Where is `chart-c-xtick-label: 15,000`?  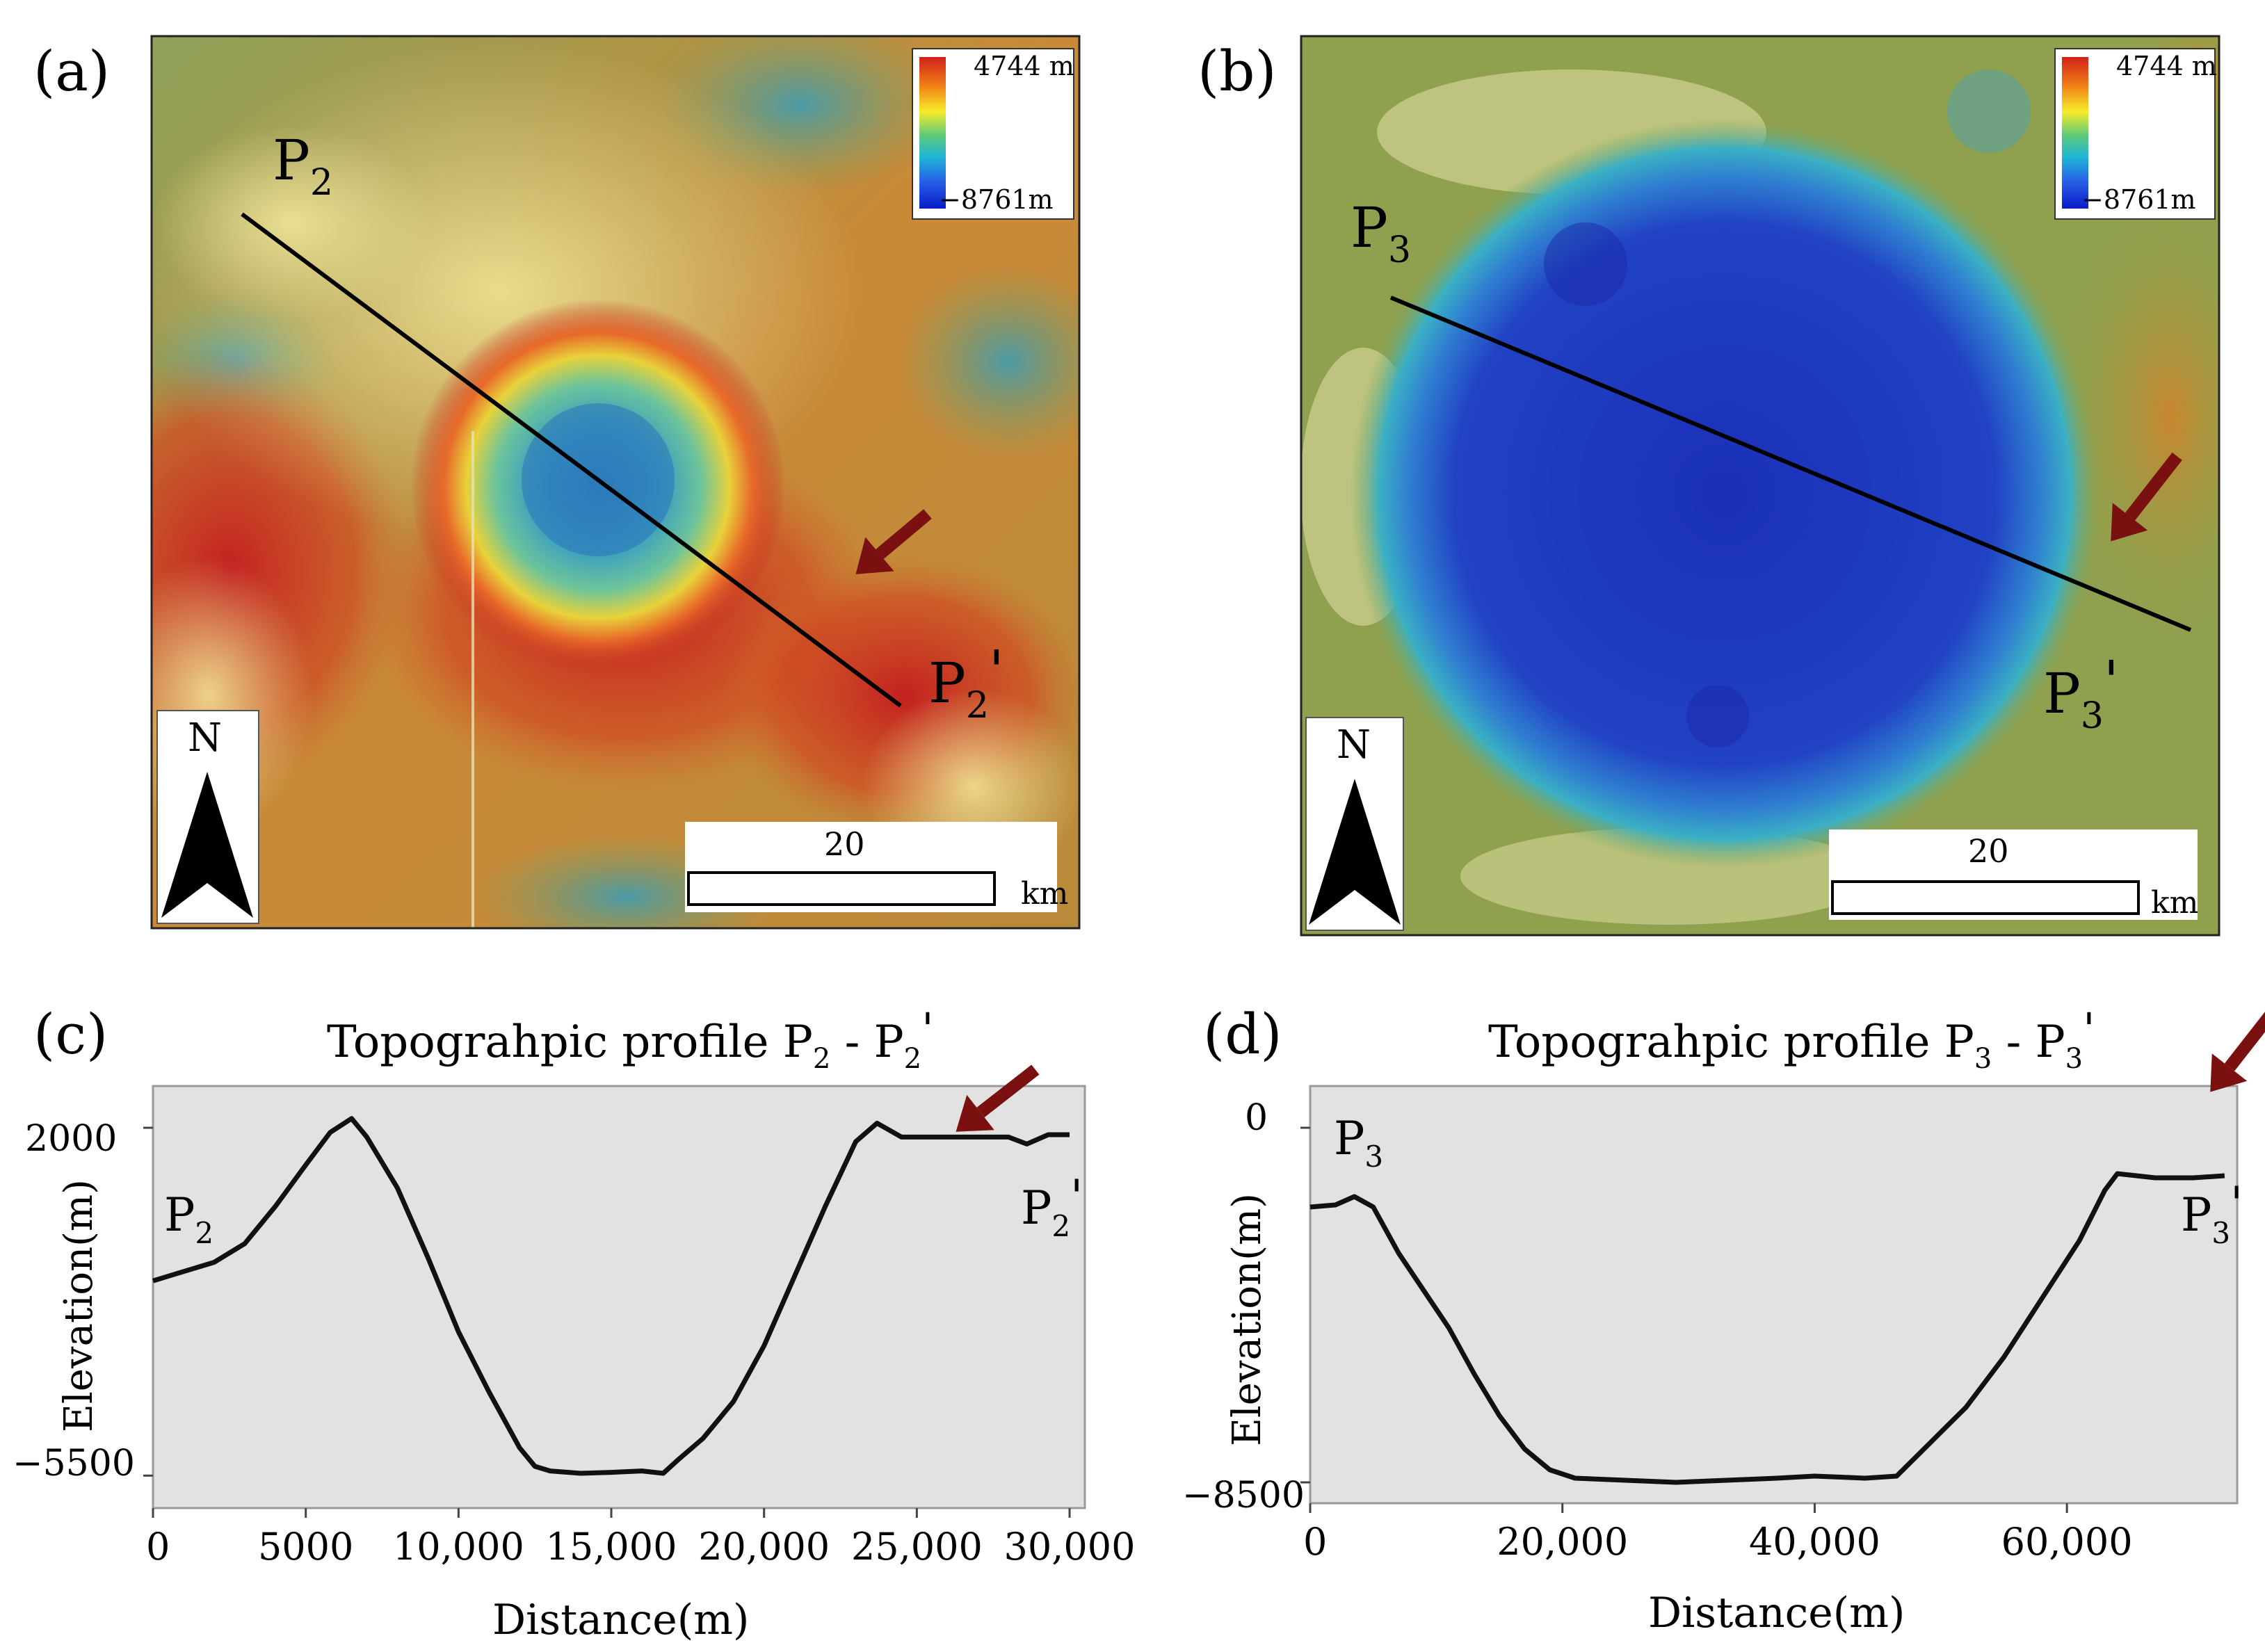 chart-c-xtick-label: 15,000 is located at coordinates (611, 1547).